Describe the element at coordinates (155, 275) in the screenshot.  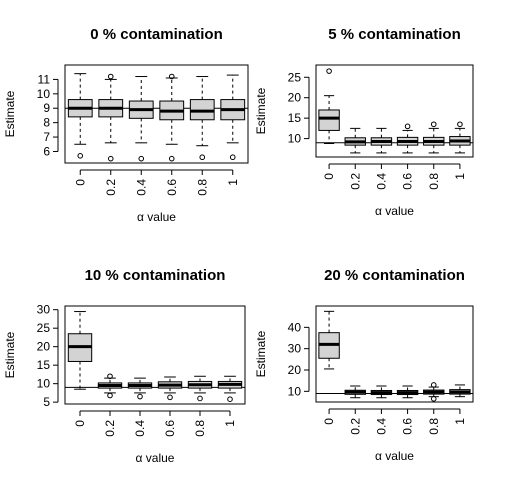
I see `chart-title: 10 % contamination` at that location.